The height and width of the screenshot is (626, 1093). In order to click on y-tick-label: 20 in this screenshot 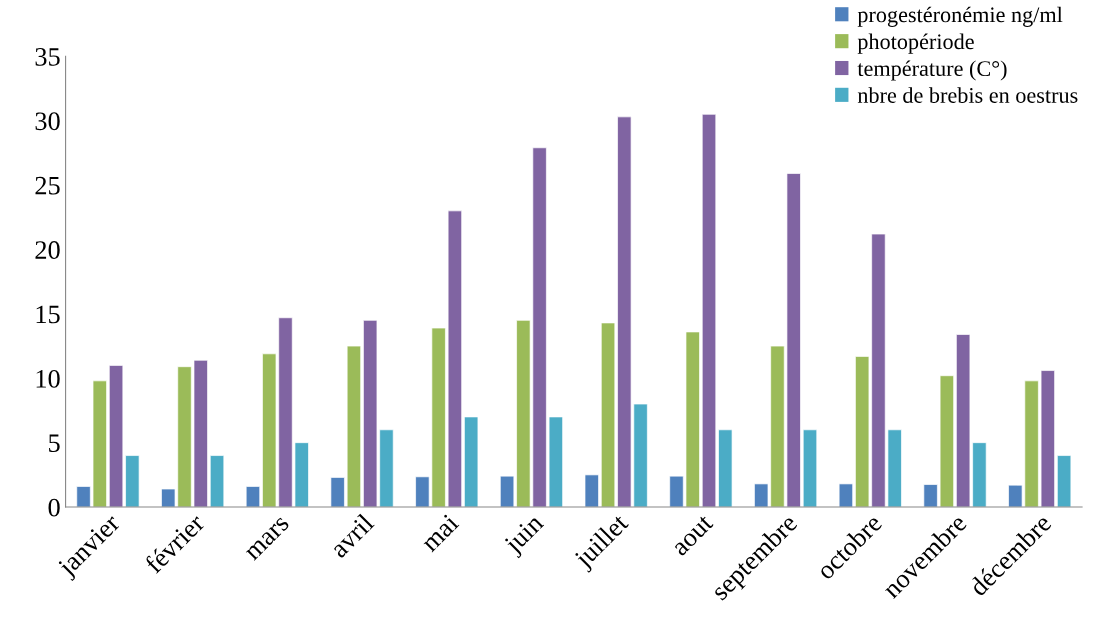, I will do `click(47, 250)`.